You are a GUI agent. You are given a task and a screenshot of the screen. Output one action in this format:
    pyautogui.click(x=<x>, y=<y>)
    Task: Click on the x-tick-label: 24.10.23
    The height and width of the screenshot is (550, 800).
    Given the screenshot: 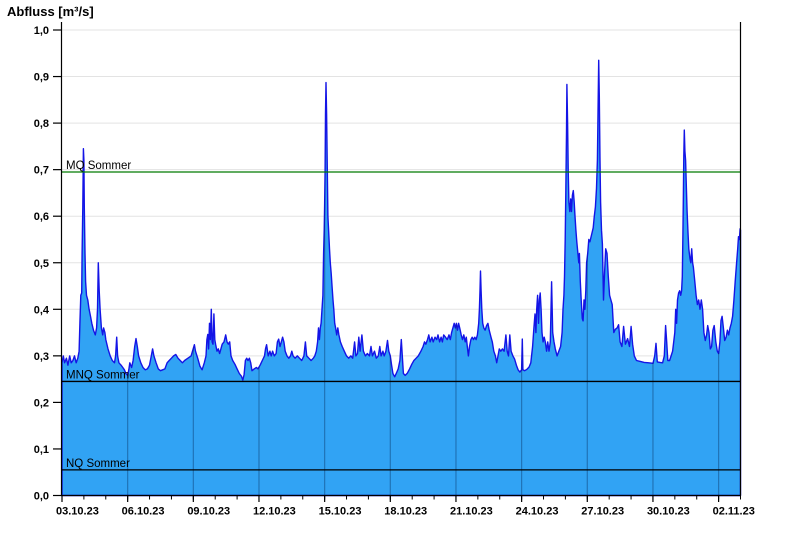 What is the action you would take?
    pyautogui.click(x=537, y=512)
    